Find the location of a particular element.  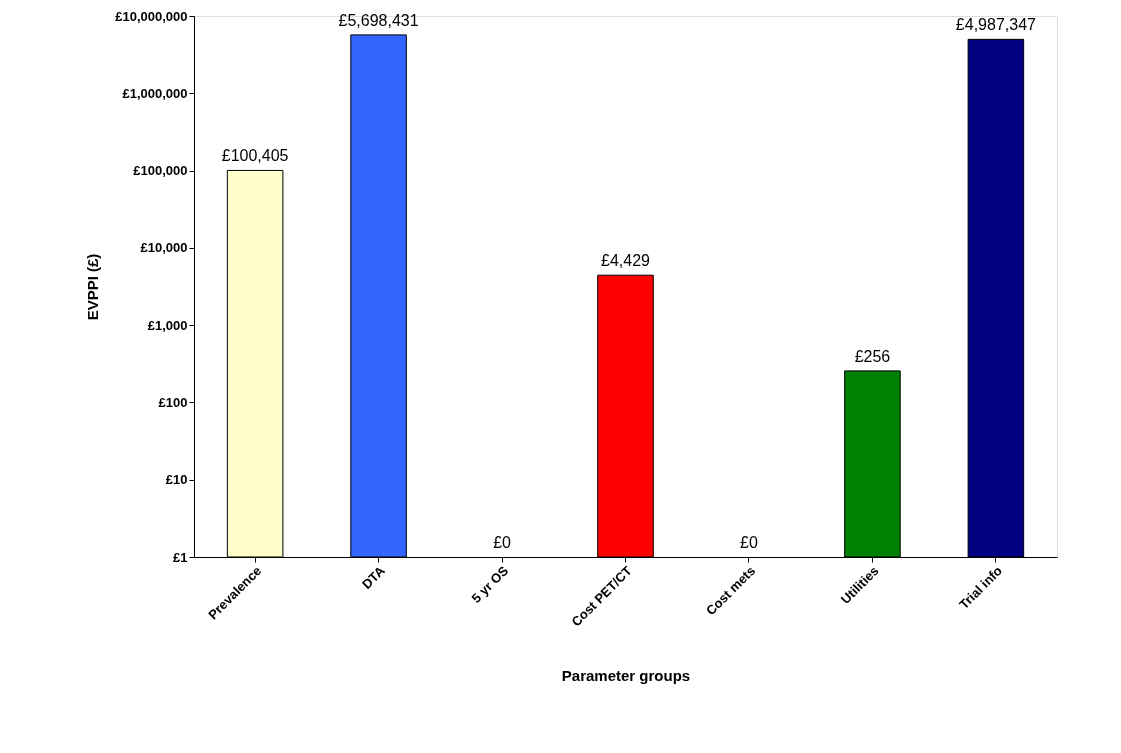

y-axis-title: EVPPI (£) is located at coordinates (93, 287).